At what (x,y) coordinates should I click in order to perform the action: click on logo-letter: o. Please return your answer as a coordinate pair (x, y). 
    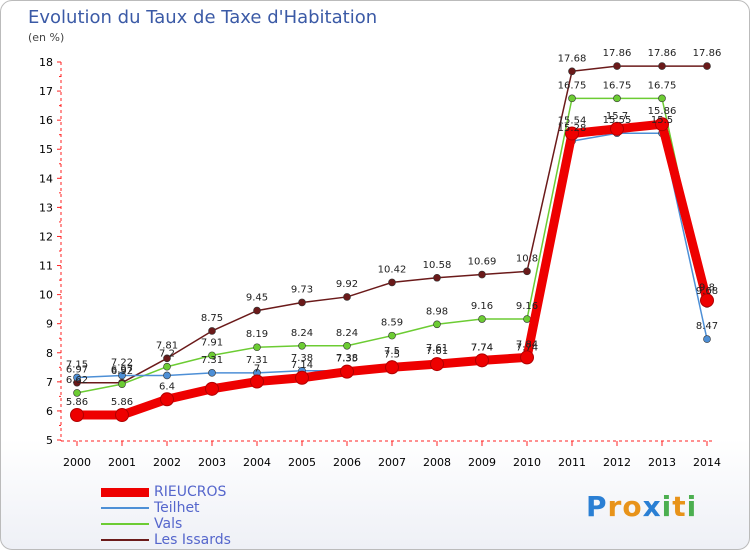
    Looking at the image, I should click on (632, 506).